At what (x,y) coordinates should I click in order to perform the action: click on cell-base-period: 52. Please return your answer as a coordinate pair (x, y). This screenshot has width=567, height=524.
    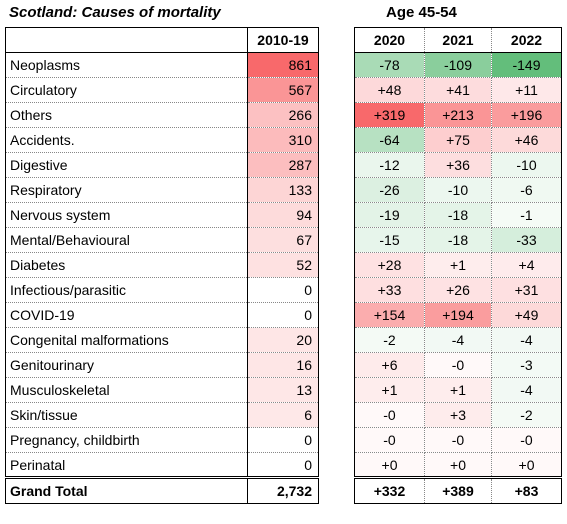
    Looking at the image, I should click on (283, 265).